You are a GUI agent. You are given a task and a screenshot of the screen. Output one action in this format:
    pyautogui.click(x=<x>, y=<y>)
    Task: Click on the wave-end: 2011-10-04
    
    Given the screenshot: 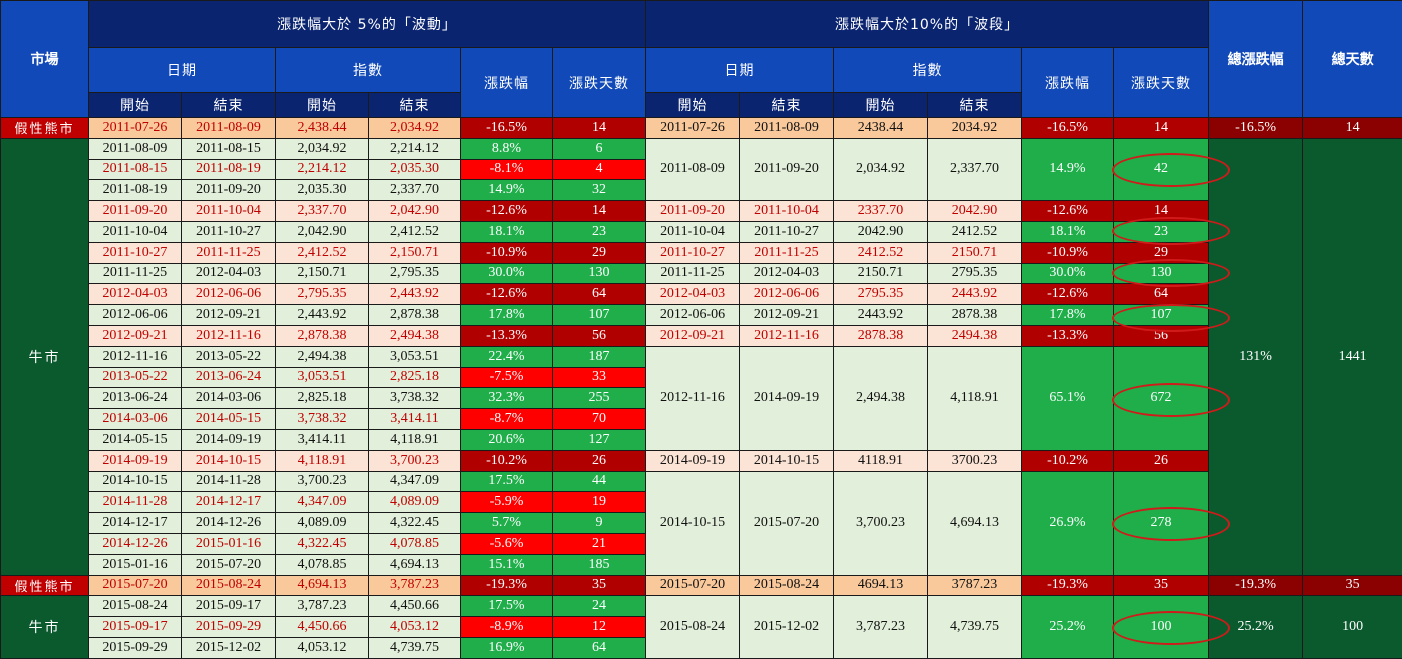 What is the action you would take?
    pyautogui.click(x=787, y=211)
    